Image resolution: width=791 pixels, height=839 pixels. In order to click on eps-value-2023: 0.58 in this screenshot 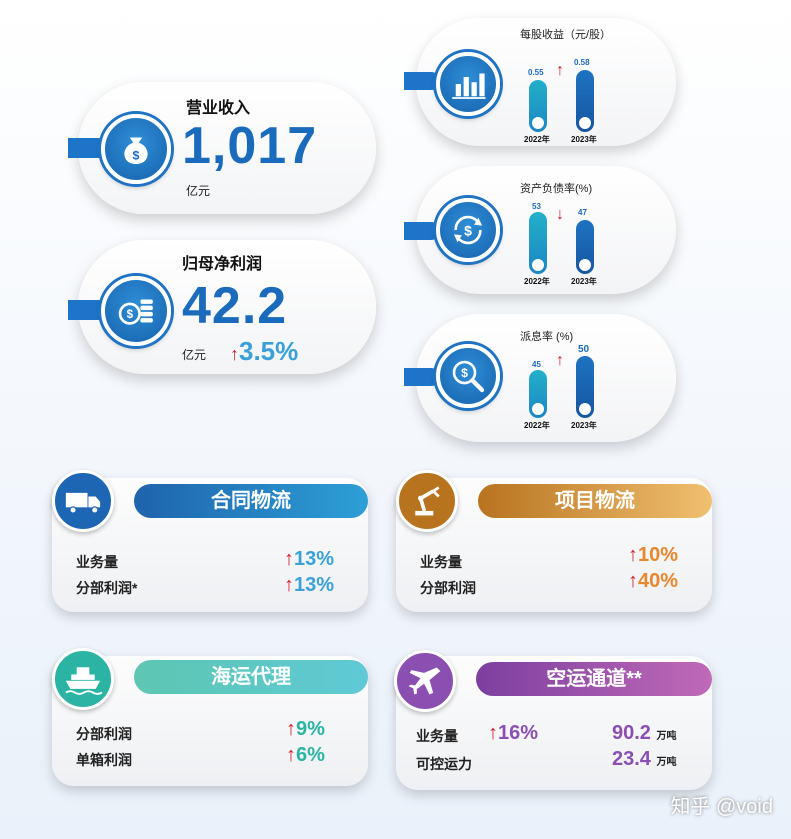, I will do `click(582, 62)`.